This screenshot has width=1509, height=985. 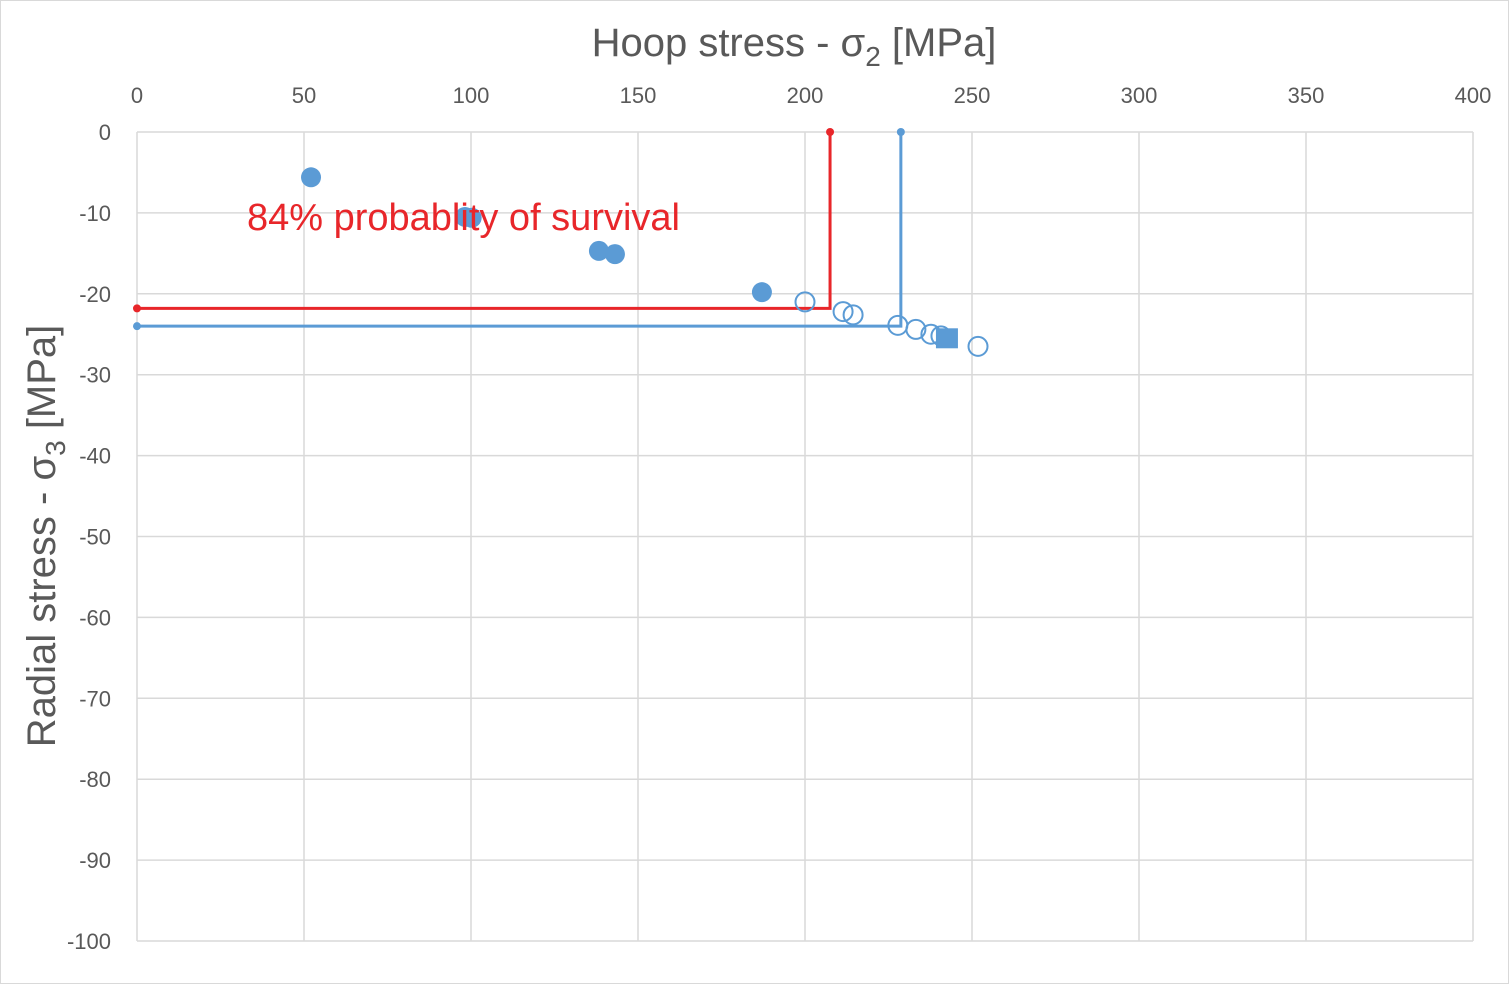 What do you see at coordinates (794, 46) in the screenshot?
I see `x-axis-title: Hoop stress - σ2 [MPa]` at bounding box center [794, 46].